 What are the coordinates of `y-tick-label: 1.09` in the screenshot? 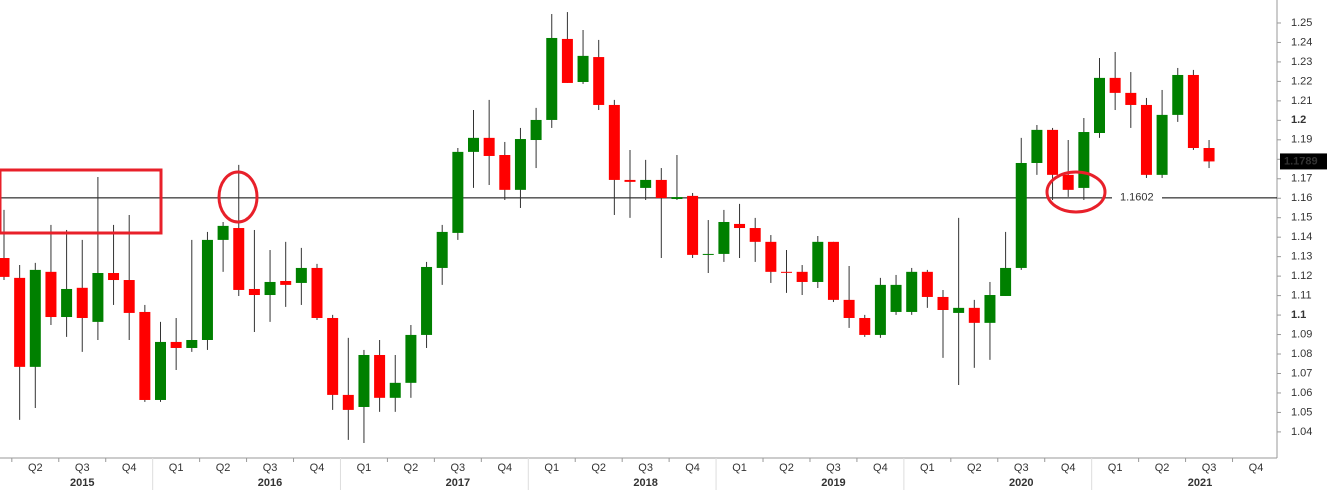 It's located at (1301, 334).